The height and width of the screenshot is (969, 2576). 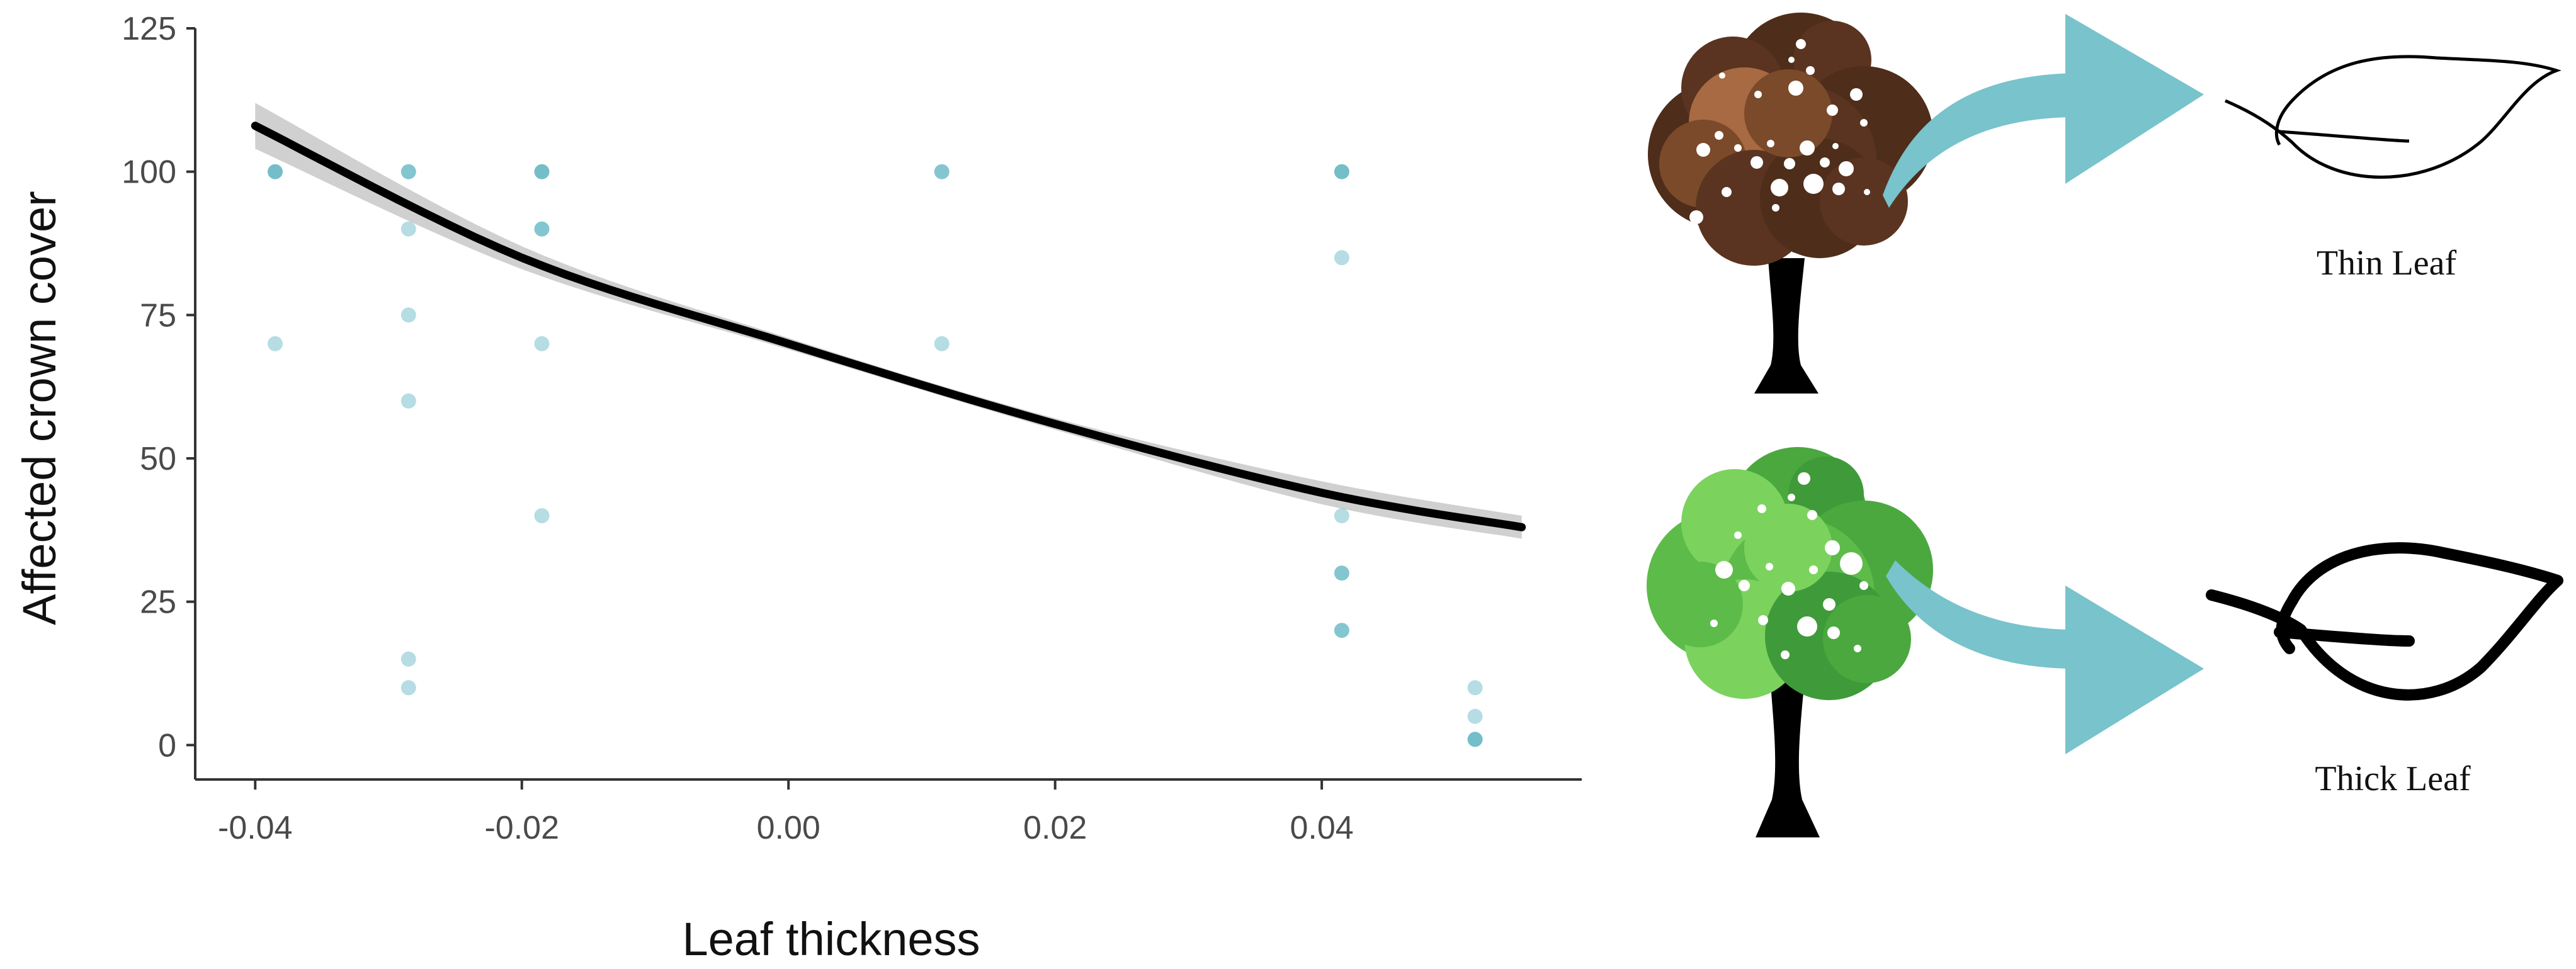 What do you see at coordinates (521, 828) in the screenshot?
I see `x-tick-label: -0.02` at bounding box center [521, 828].